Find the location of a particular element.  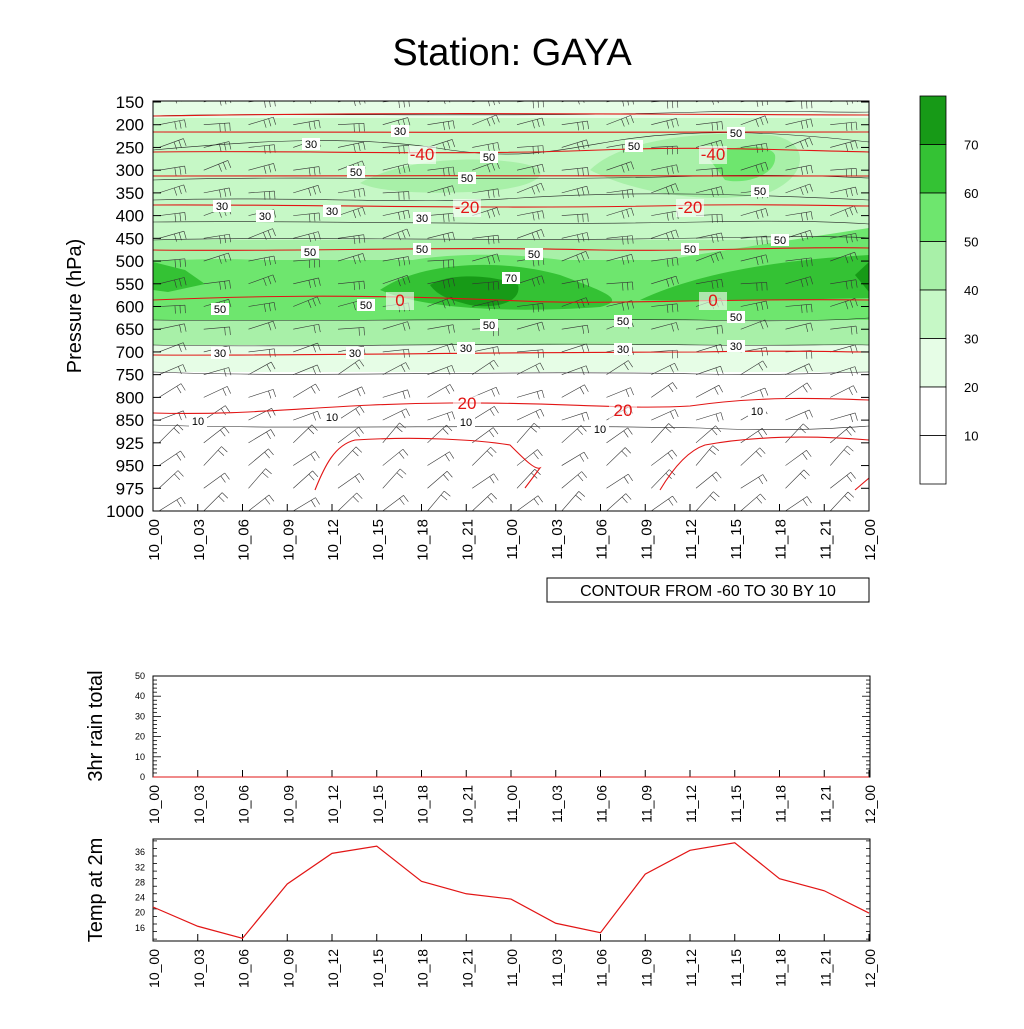

pressure-axis-label: Pressure (hPa) is located at coordinates (75, 306).